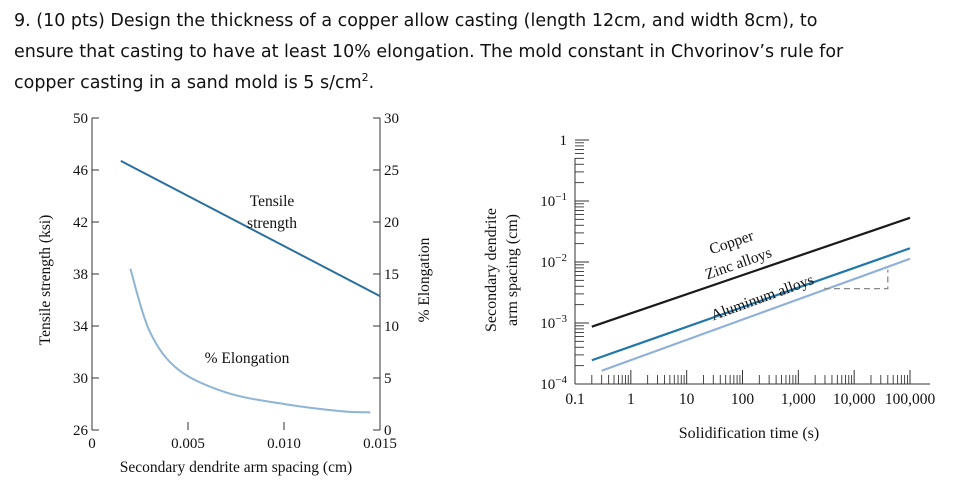  I want to click on aluminum-alloys-line, so click(756, 314).